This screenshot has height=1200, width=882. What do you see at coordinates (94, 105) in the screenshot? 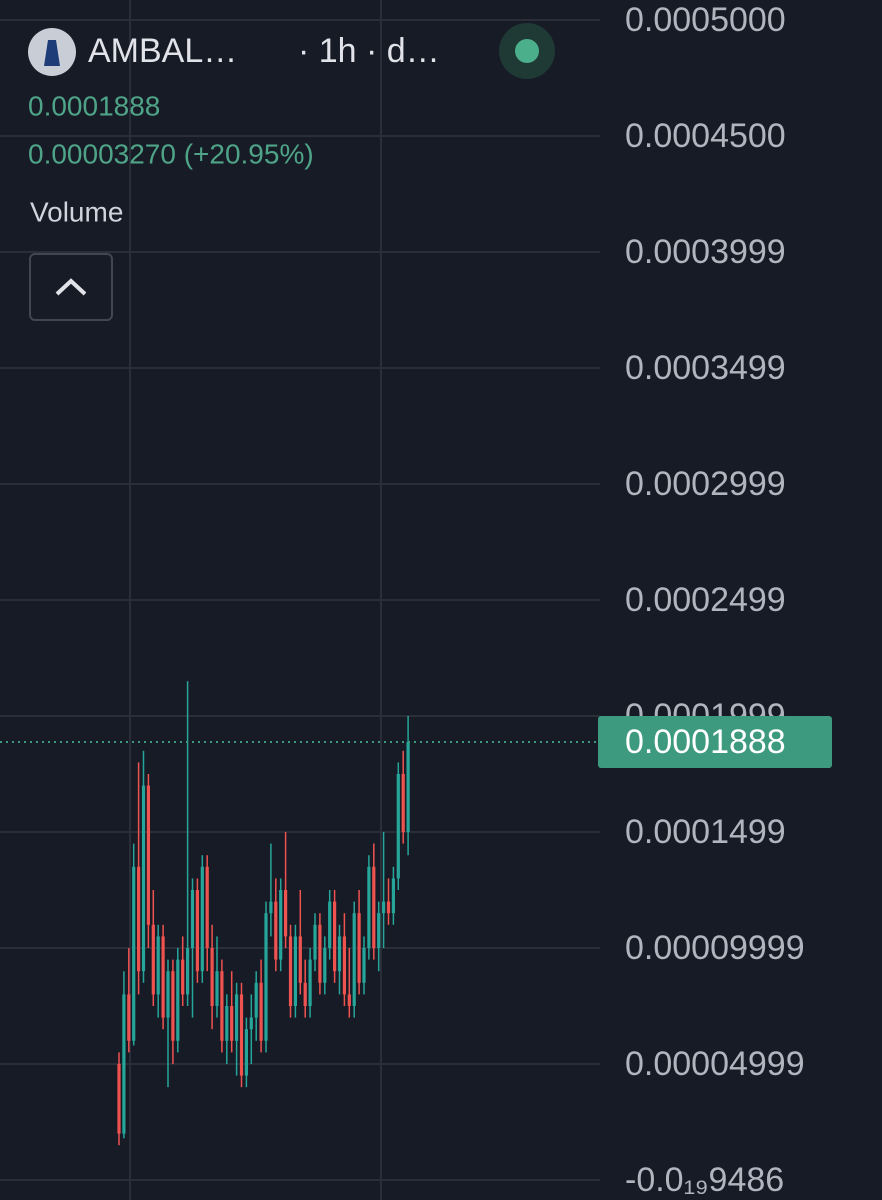
I see `price: 0.0001888` at bounding box center [94, 105].